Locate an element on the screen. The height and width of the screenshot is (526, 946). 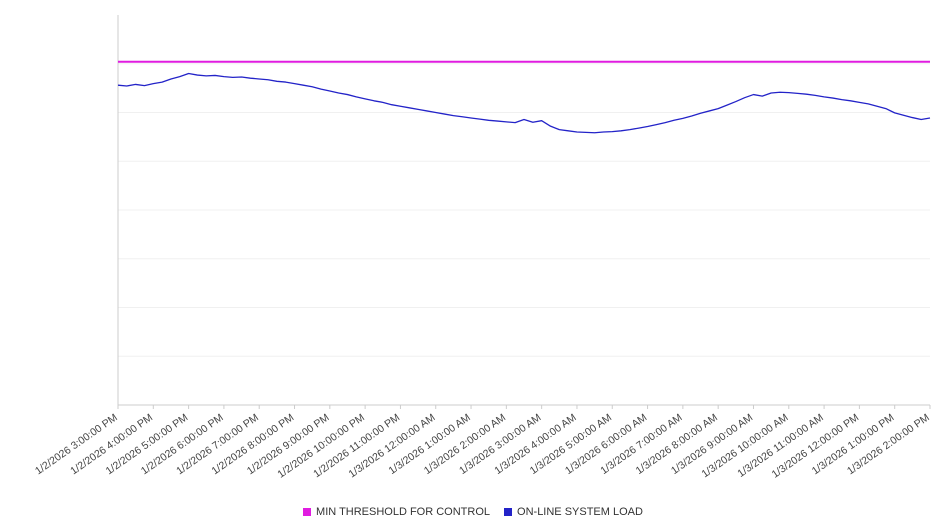
legend-swatch-online-system-load-icon is located at coordinates (508, 512).